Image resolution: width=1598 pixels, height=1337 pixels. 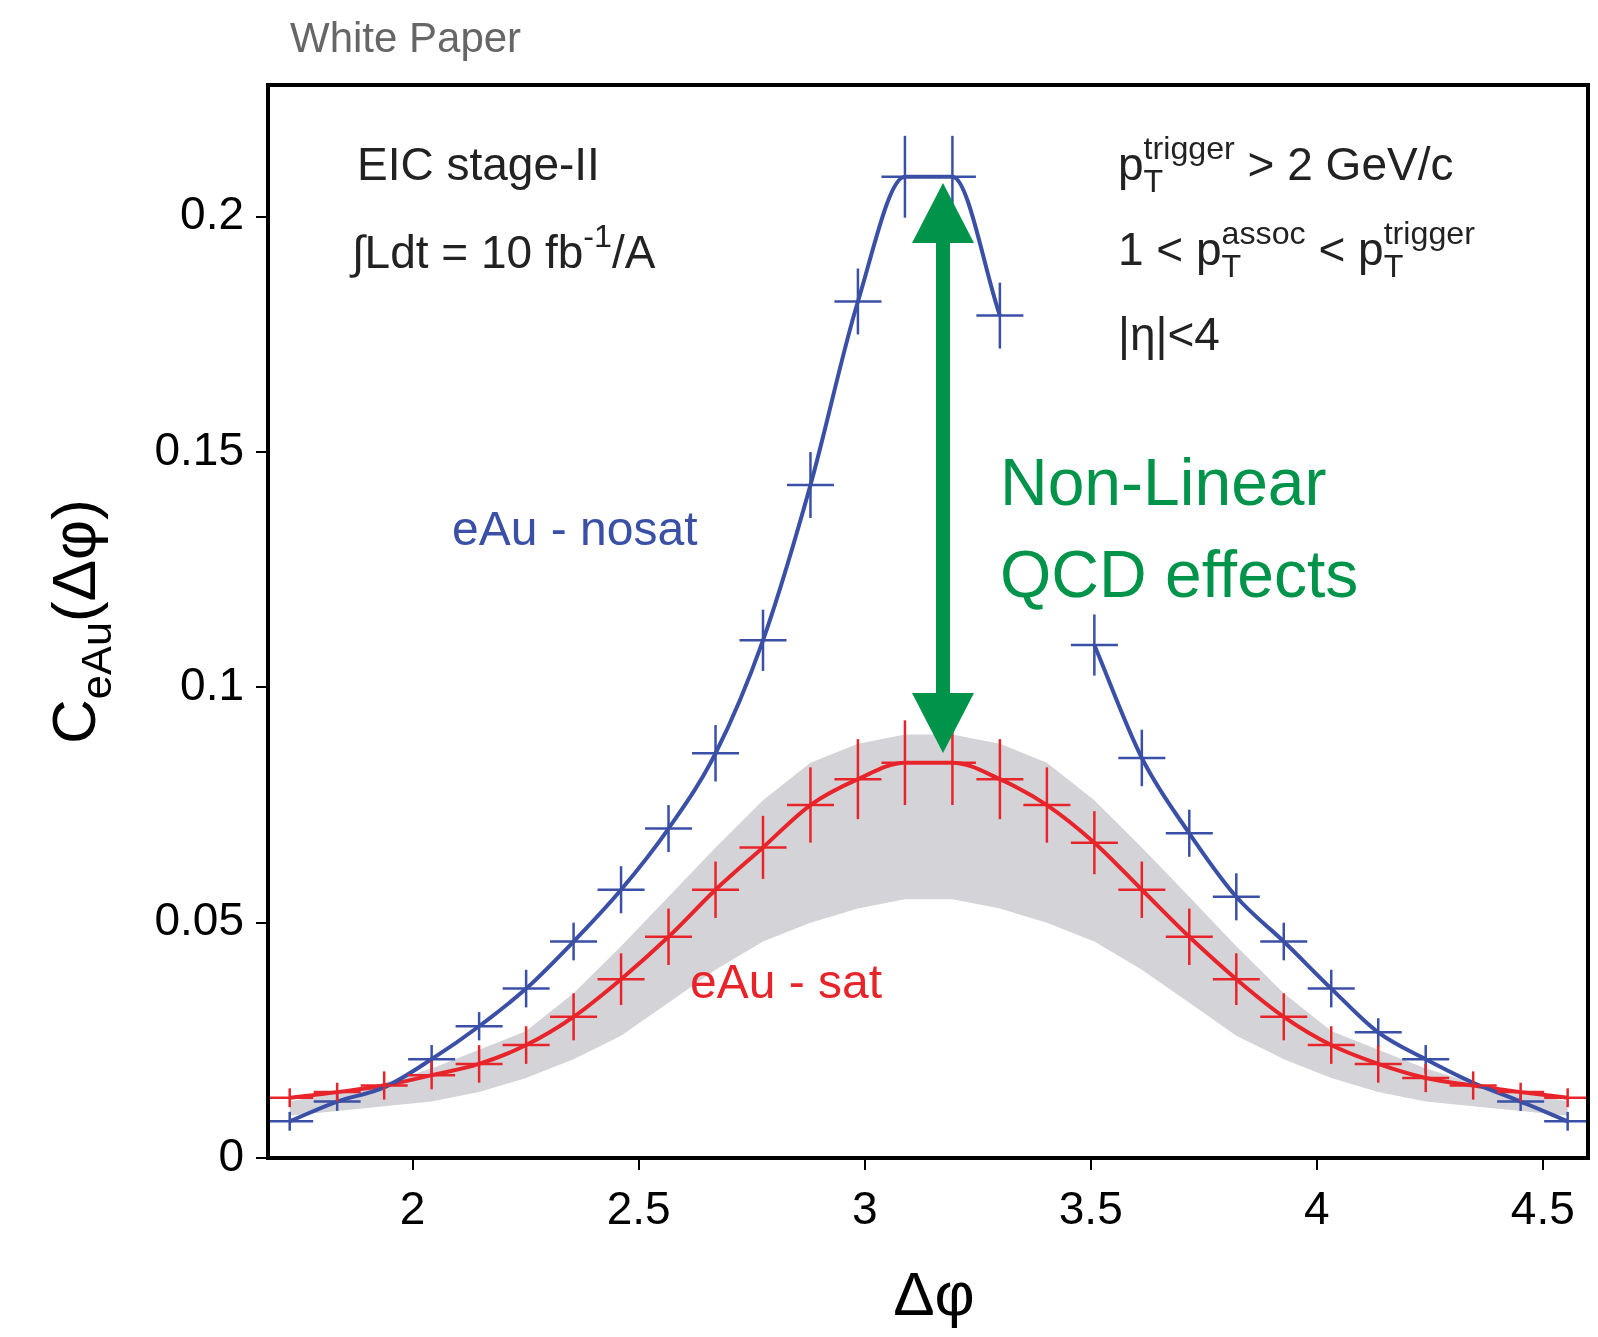 What do you see at coordinates (199, 919) in the screenshot?
I see `y-tick-label: 0.05` at bounding box center [199, 919].